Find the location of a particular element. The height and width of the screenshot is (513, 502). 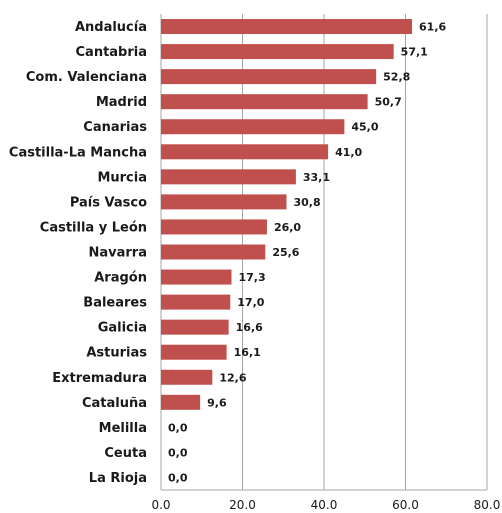

data-label: 16,1 is located at coordinates (247, 352).